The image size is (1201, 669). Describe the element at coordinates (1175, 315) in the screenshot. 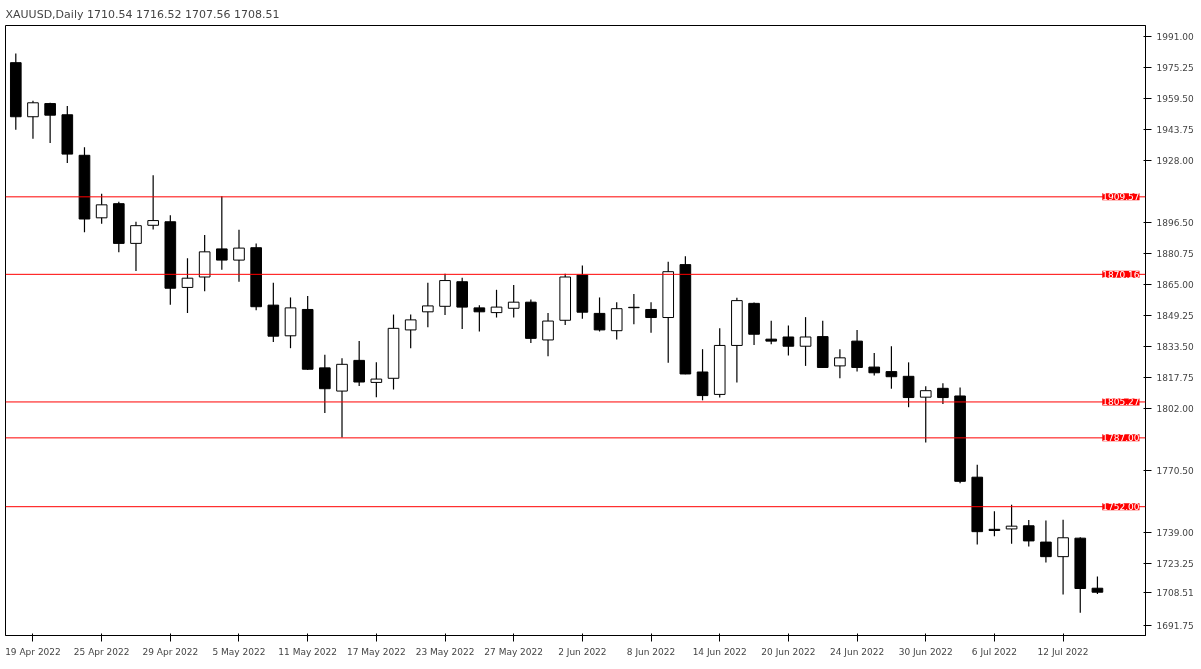

I see `y-tick-label: 1849.25` at that location.